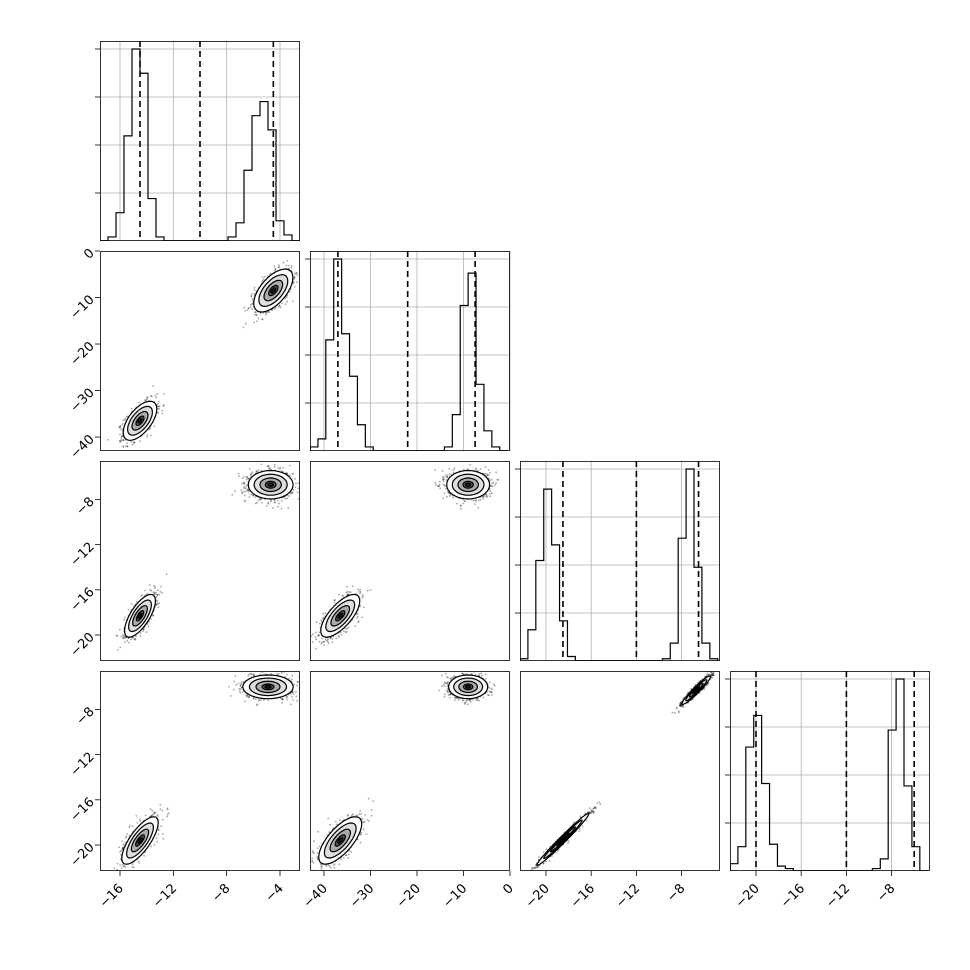 The width and height of the screenshot is (970, 970). I want to click on panel-background, so click(410, 351).